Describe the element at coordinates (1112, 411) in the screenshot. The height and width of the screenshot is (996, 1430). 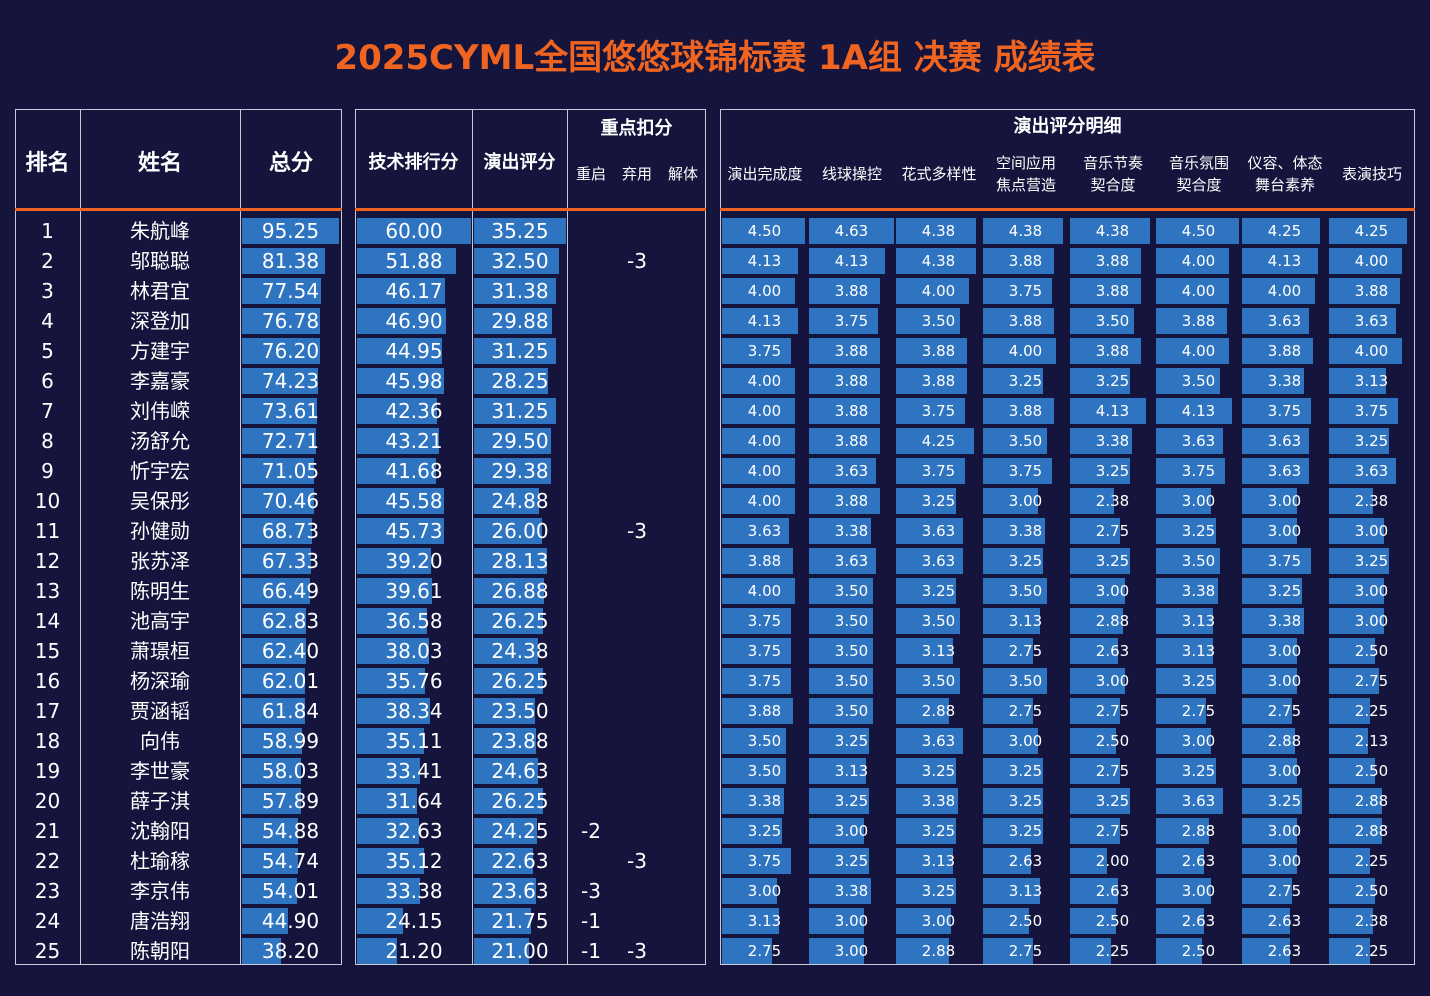
I see `detail-cell-value: 4.13` at that location.